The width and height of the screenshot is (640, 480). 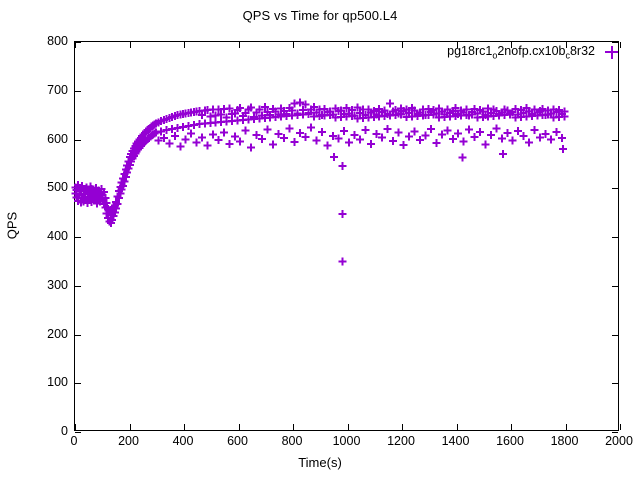 What do you see at coordinates (611, 52) in the screenshot?
I see `legend-plus-marker-icon` at bounding box center [611, 52].